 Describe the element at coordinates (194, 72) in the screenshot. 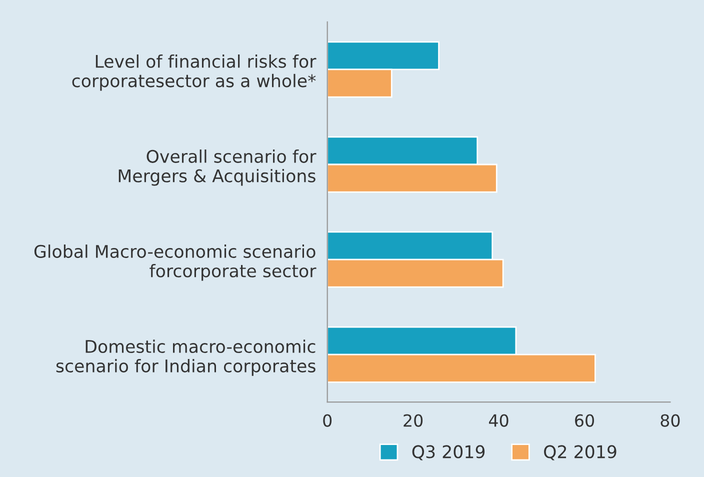

I see `y-tick-label: Level of financial risks for corporatesector as a whole*` at that location.